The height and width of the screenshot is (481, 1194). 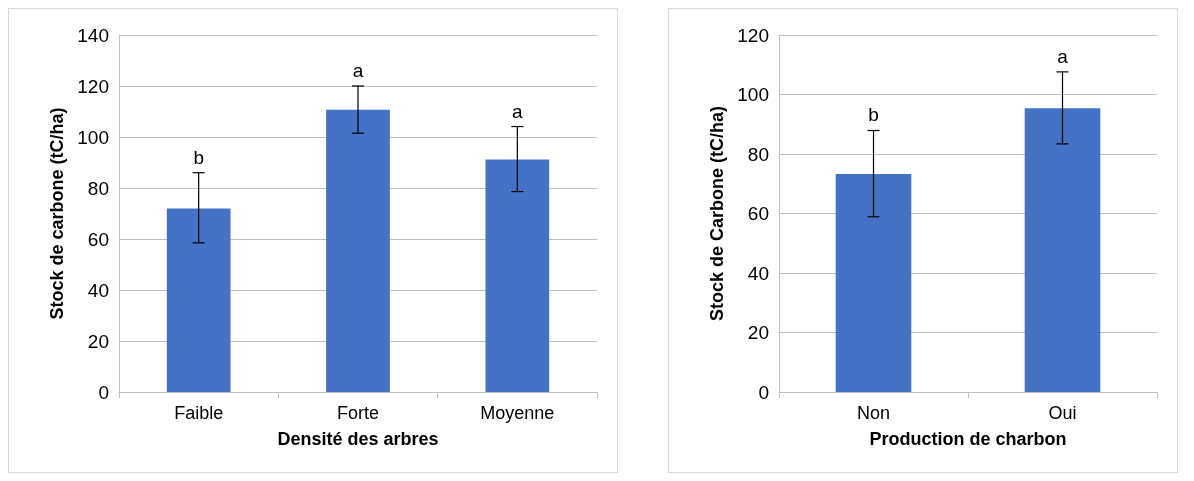 I want to click on x-tick-label: Oui, so click(x=1062, y=413).